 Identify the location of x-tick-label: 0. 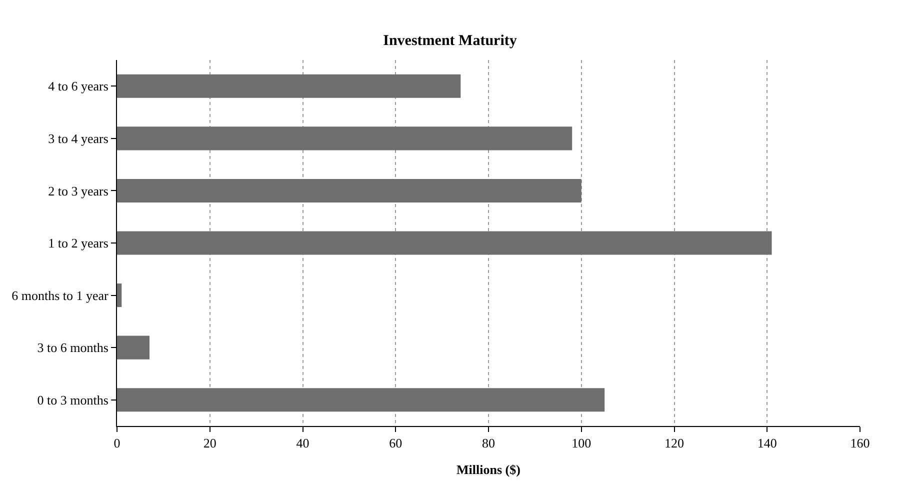
(117, 443).